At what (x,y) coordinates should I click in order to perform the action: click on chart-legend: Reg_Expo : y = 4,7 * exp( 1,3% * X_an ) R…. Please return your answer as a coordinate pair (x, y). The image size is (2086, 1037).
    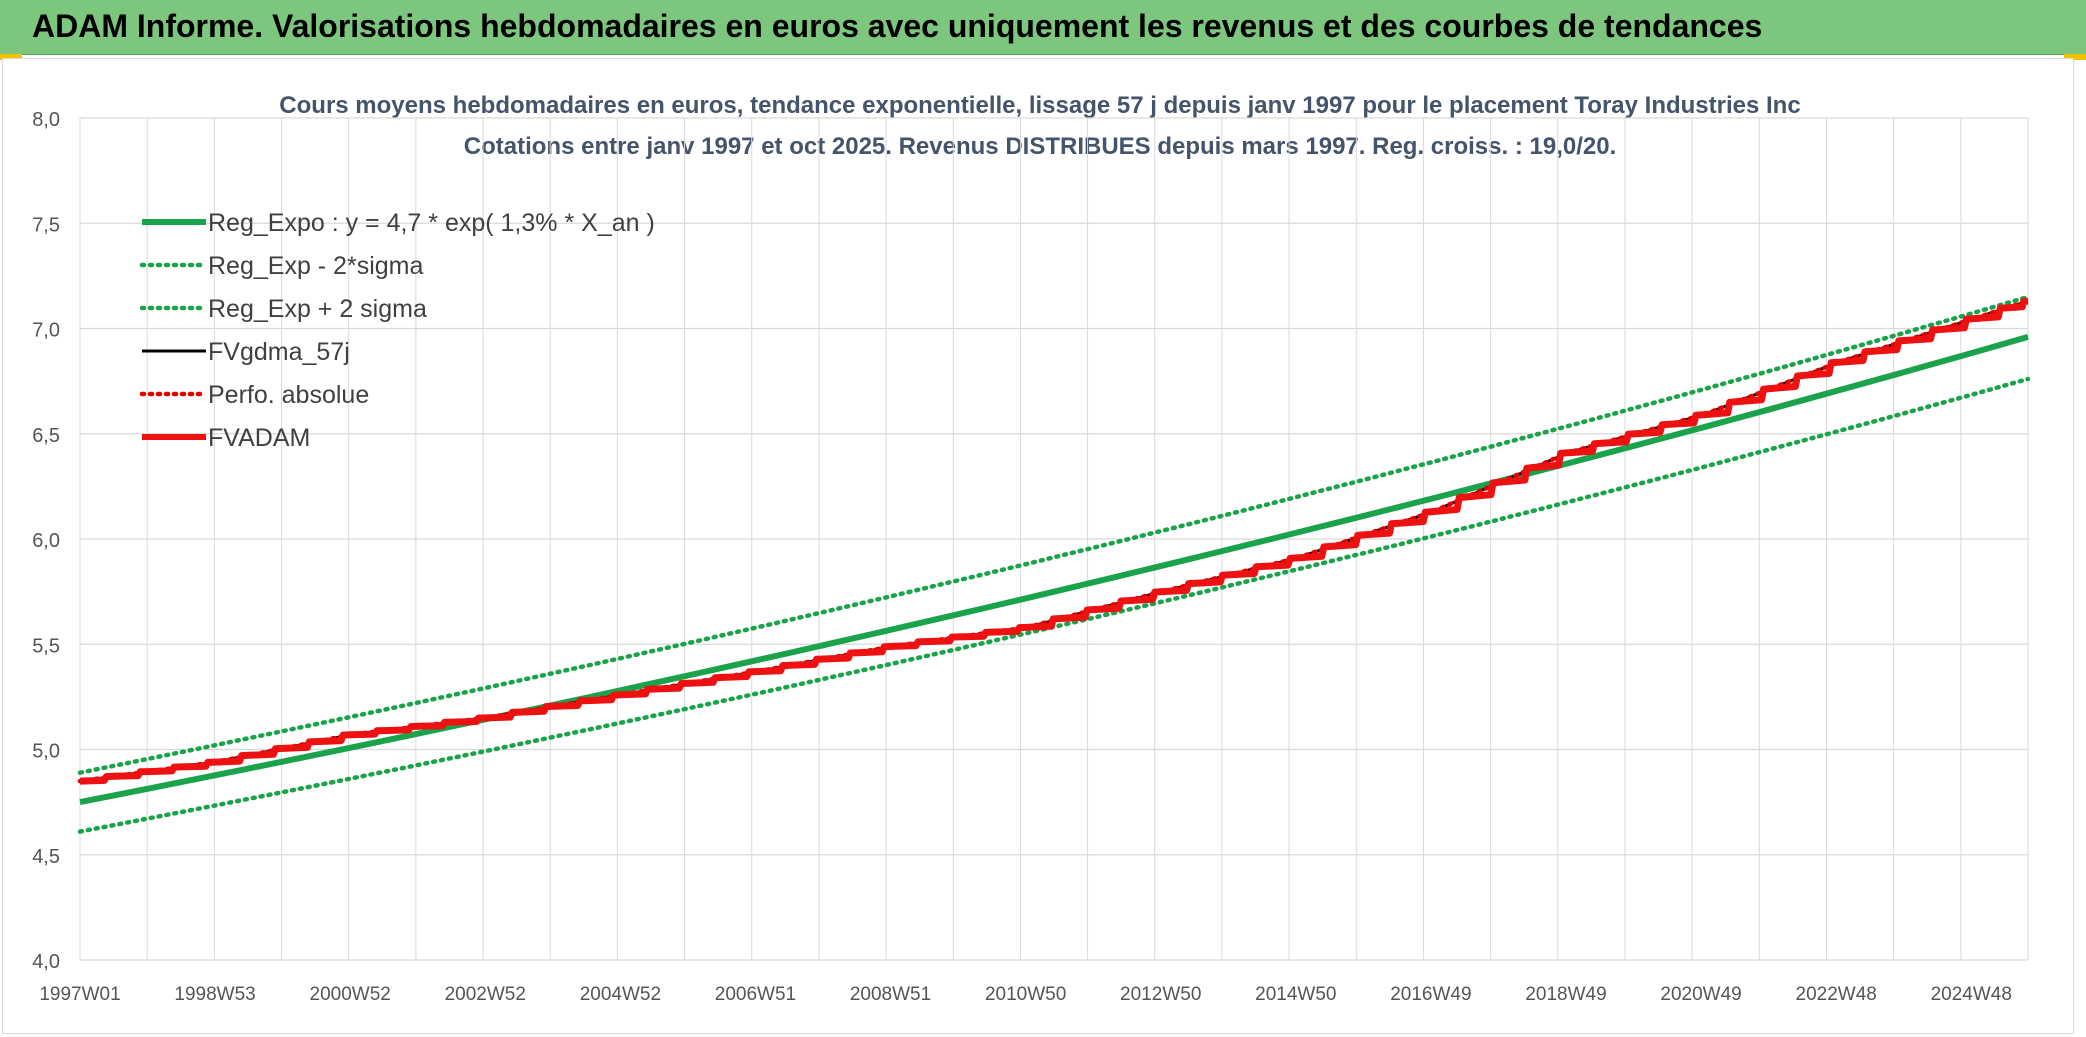
    Looking at the image, I should click on (397, 330).